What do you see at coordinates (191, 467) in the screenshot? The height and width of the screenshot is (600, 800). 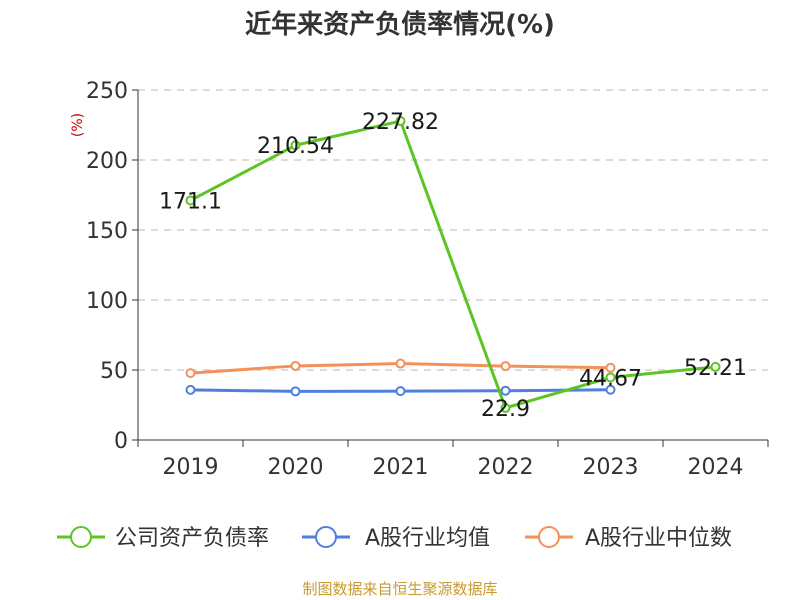 I see `x-tick-label: 2019` at bounding box center [191, 467].